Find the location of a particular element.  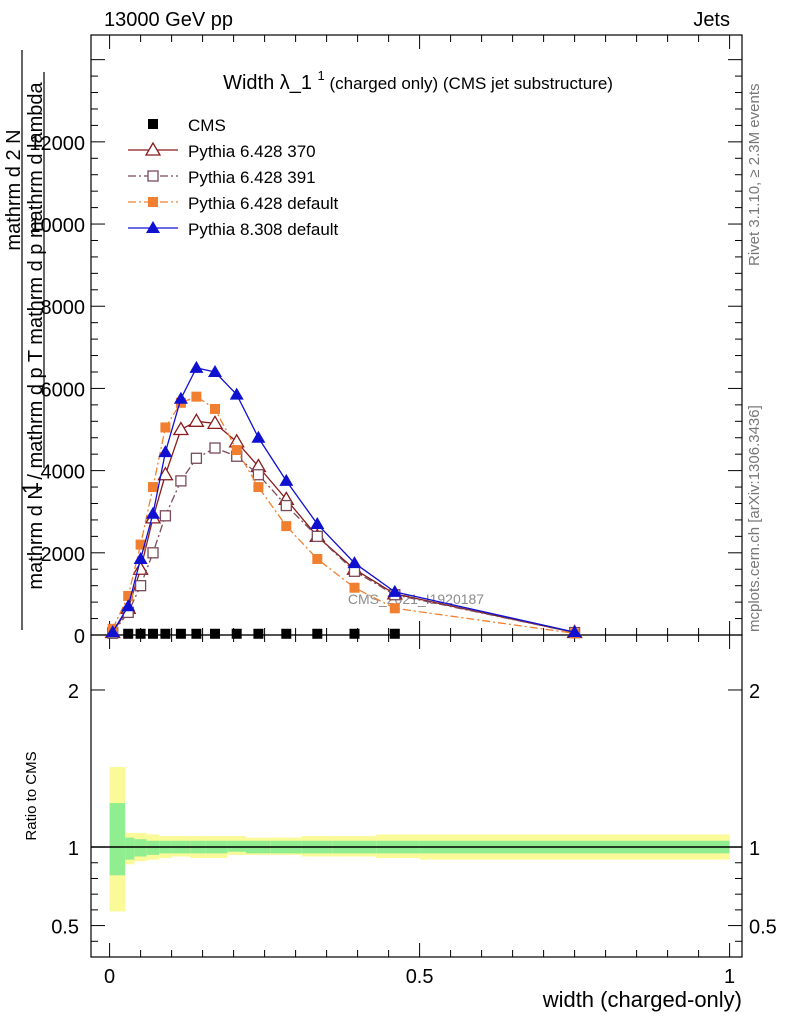

category-label: Jets is located at coordinates (711, 20).